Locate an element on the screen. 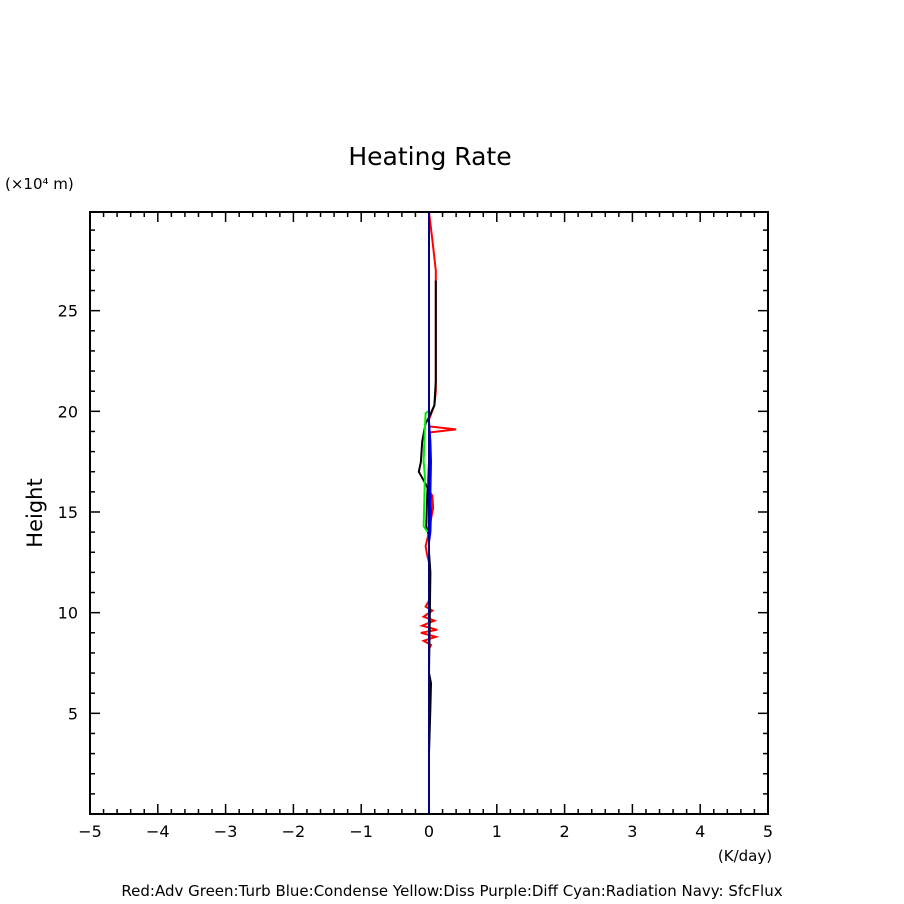  y-tick-label: 10 is located at coordinates (68, 613).